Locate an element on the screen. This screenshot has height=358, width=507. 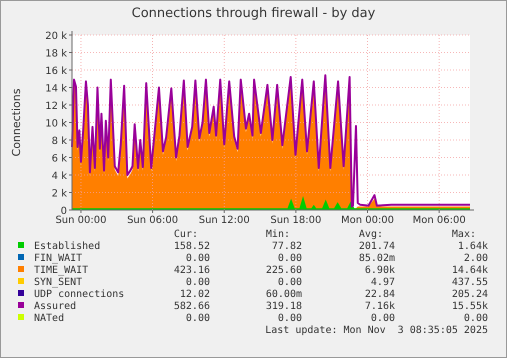
y-tick-label: 20 k is located at coordinates (56, 36).